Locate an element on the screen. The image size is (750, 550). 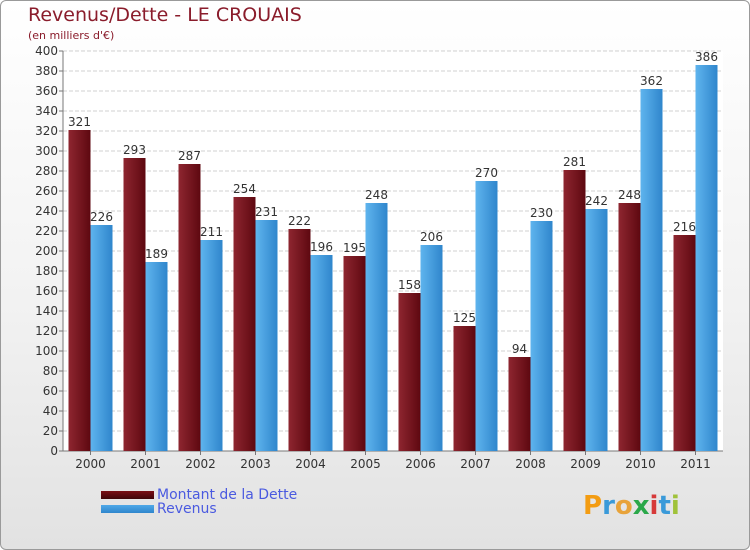
y-tick-label: 80 is located at coordinates (50, 371).